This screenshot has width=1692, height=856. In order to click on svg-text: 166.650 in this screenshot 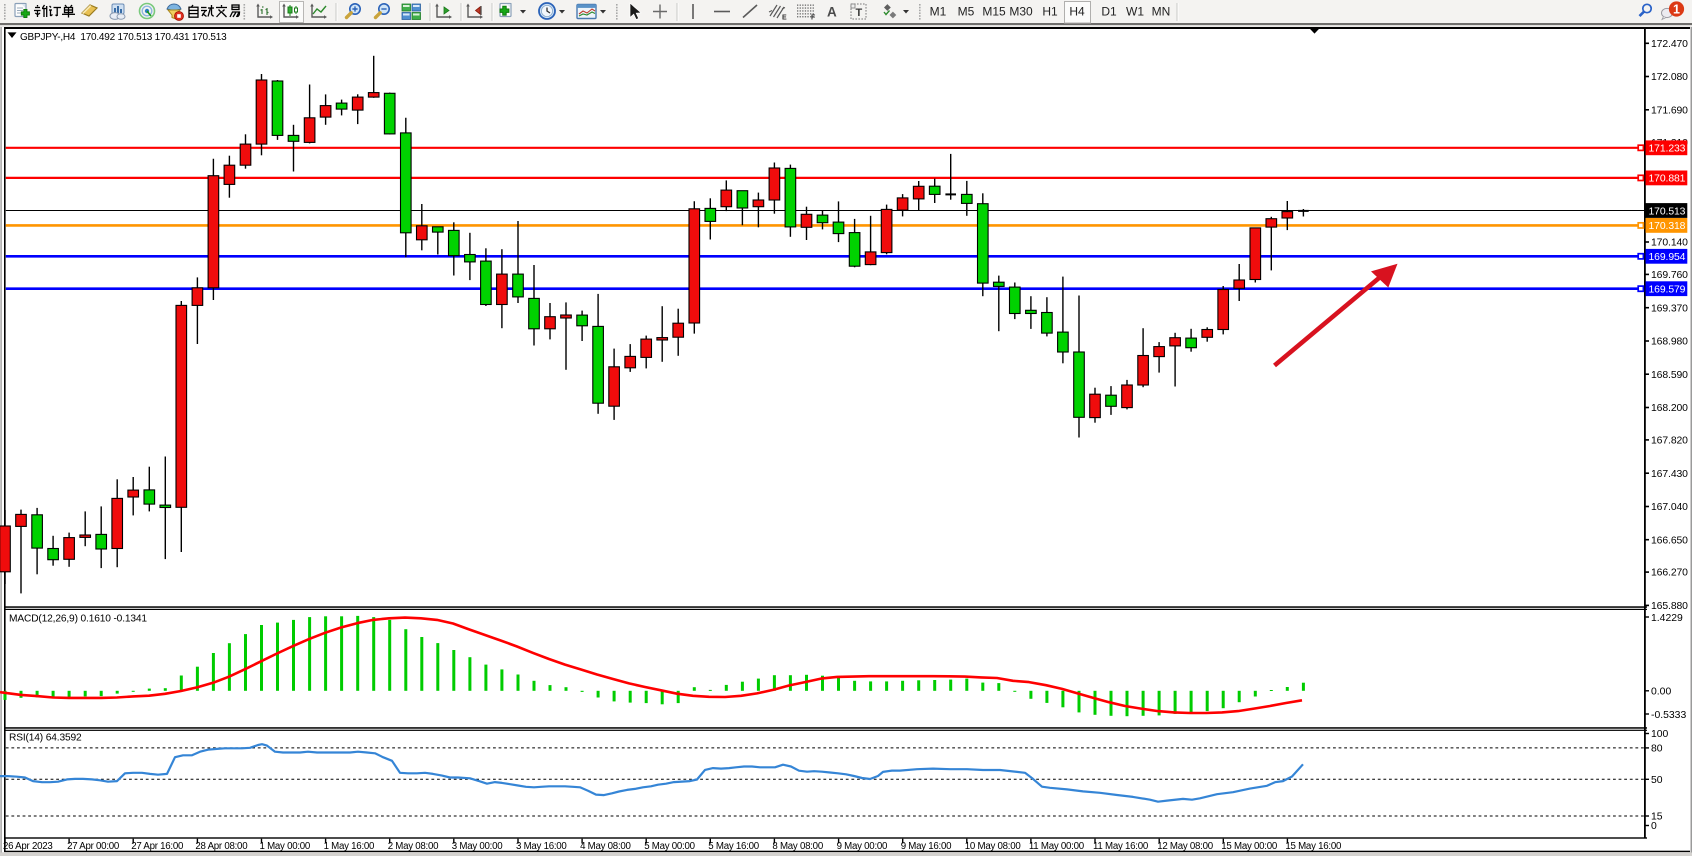, I will do `click(1669, 540)`.